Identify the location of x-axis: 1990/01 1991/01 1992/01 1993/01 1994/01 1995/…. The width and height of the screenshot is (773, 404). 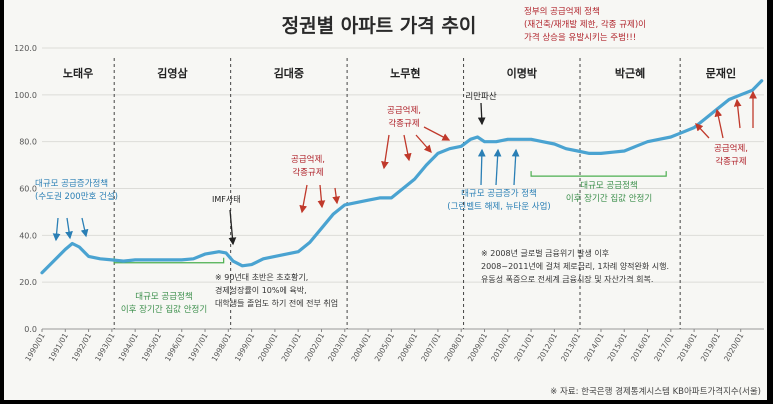
(384, 346).